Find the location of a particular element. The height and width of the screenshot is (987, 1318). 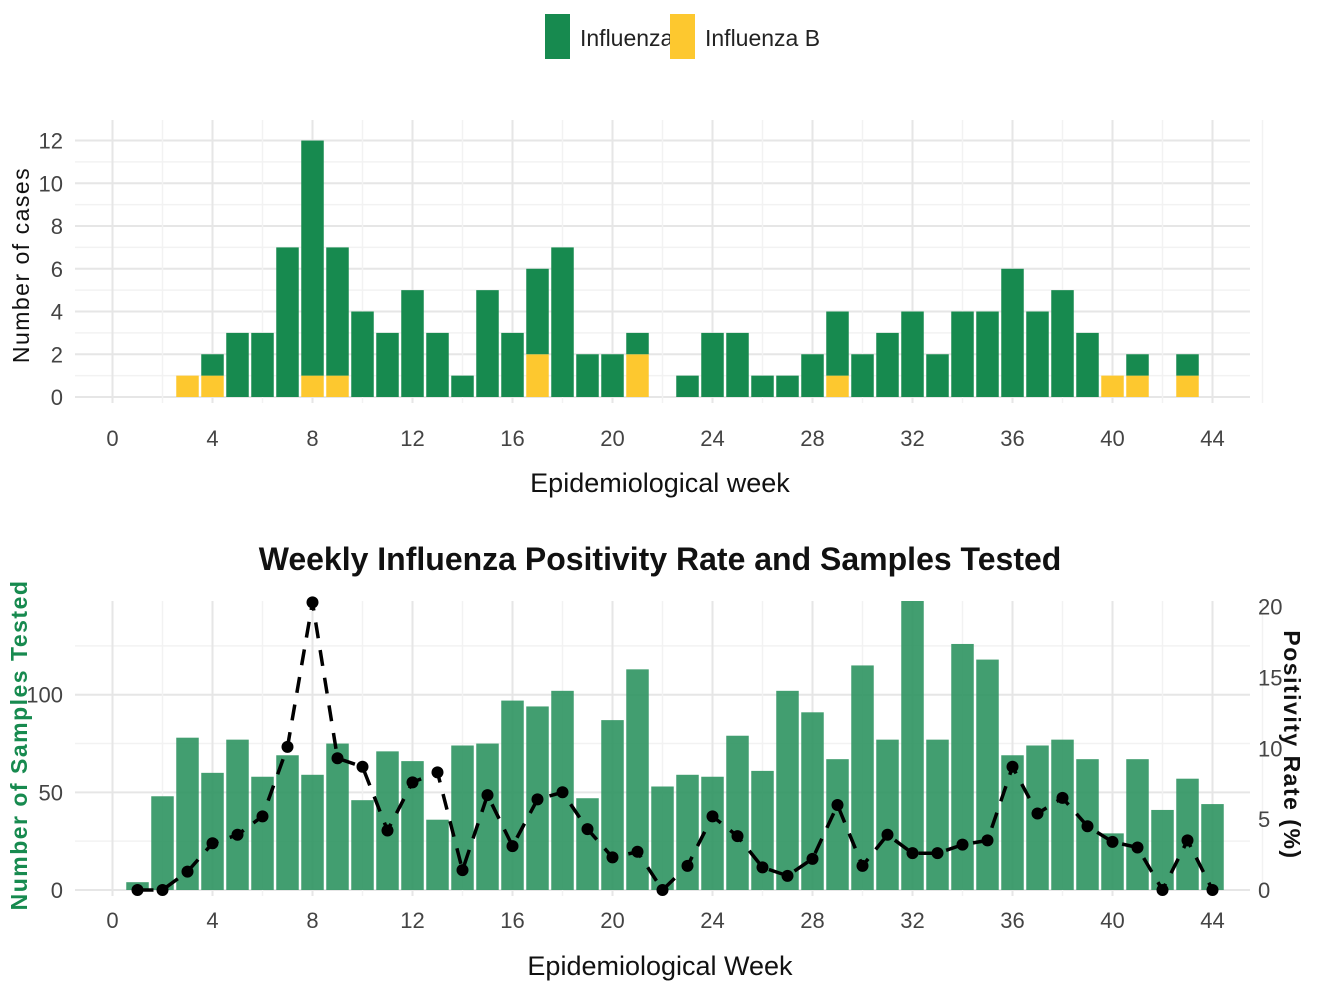

legend: Influenza A Influenza B is located at coordinates (682, 36).